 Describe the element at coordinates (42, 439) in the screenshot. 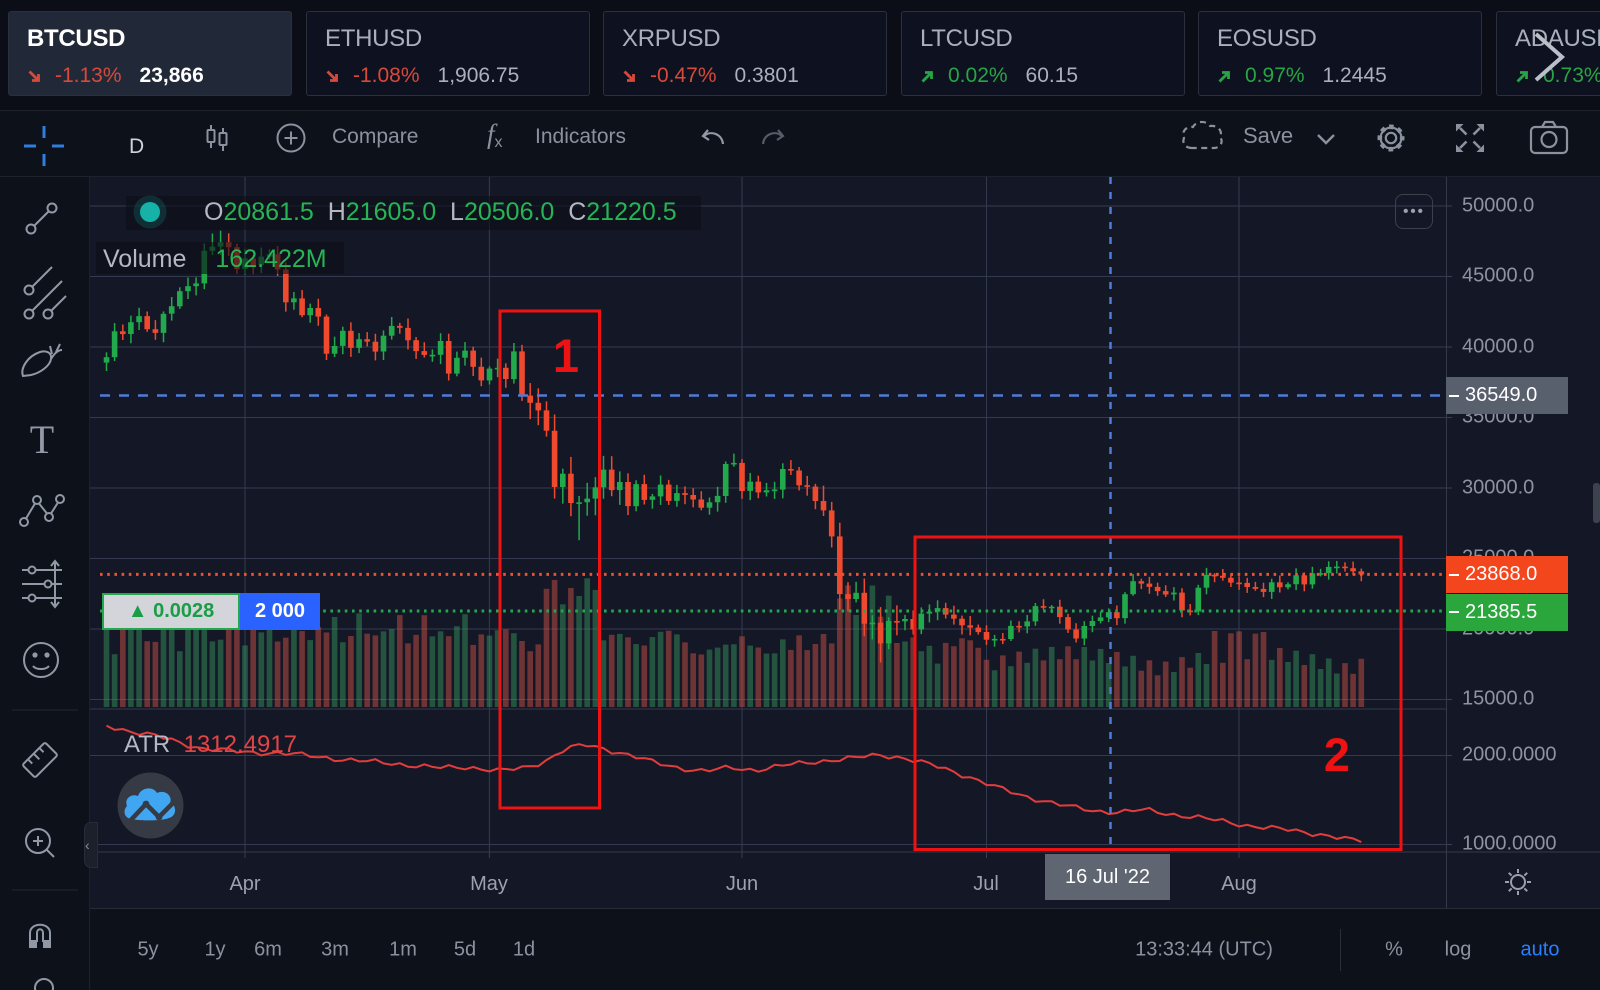

I see `svg-text: T` at that location.